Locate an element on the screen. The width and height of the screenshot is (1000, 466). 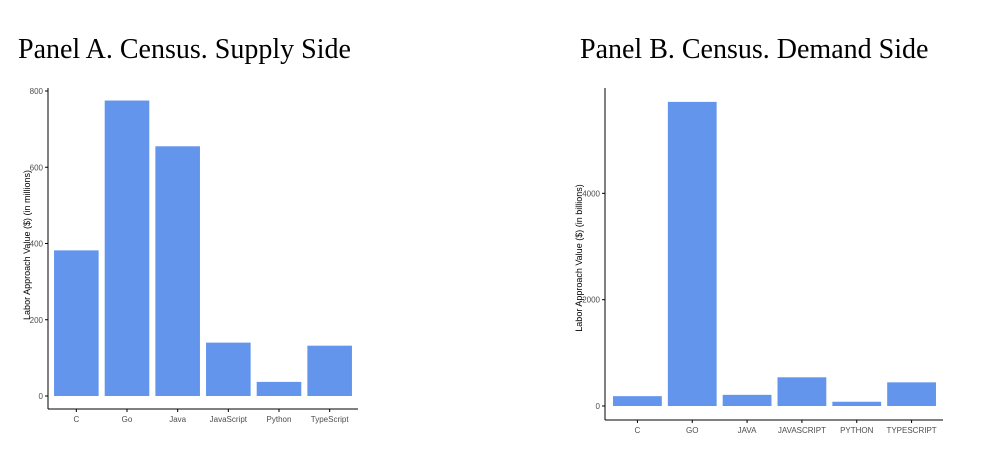
panel-a-x-tick-label-c: C is located at coordinates (76, 419).